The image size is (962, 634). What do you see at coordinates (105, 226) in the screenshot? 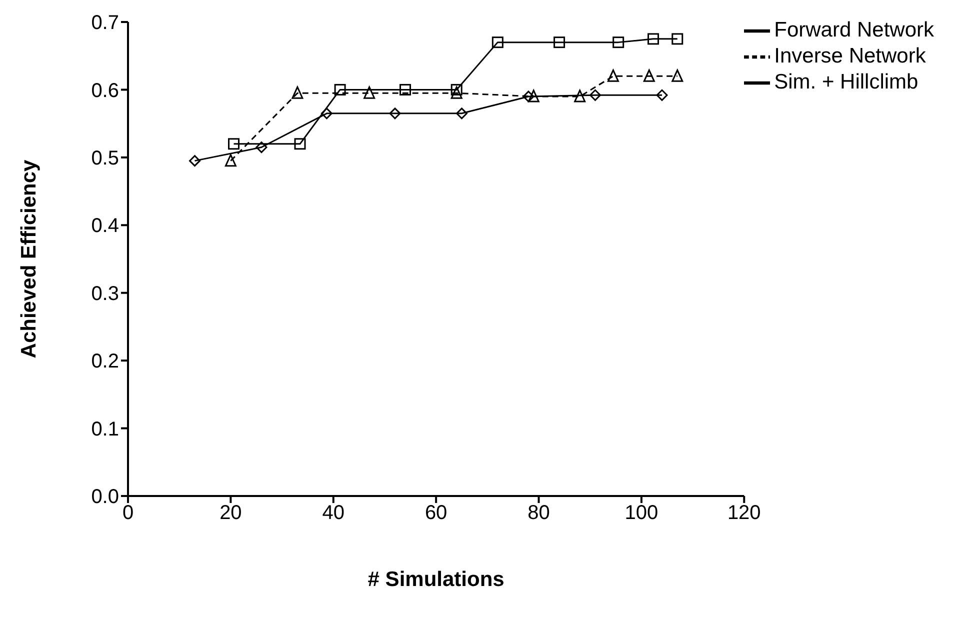
I see `y-tick-label: 0.4` at bounding box center [105, 226].